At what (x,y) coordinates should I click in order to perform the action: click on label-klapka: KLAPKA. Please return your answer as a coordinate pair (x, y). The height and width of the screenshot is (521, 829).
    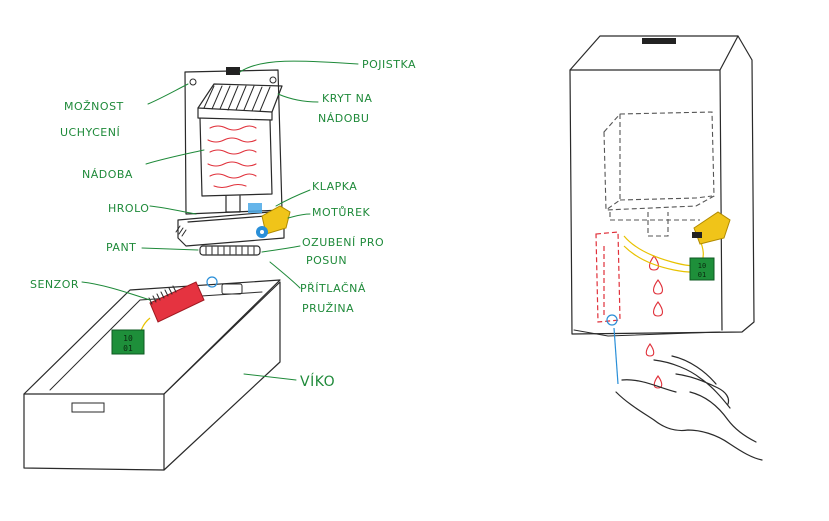
    Looking at the image, I should click on (334, 186).